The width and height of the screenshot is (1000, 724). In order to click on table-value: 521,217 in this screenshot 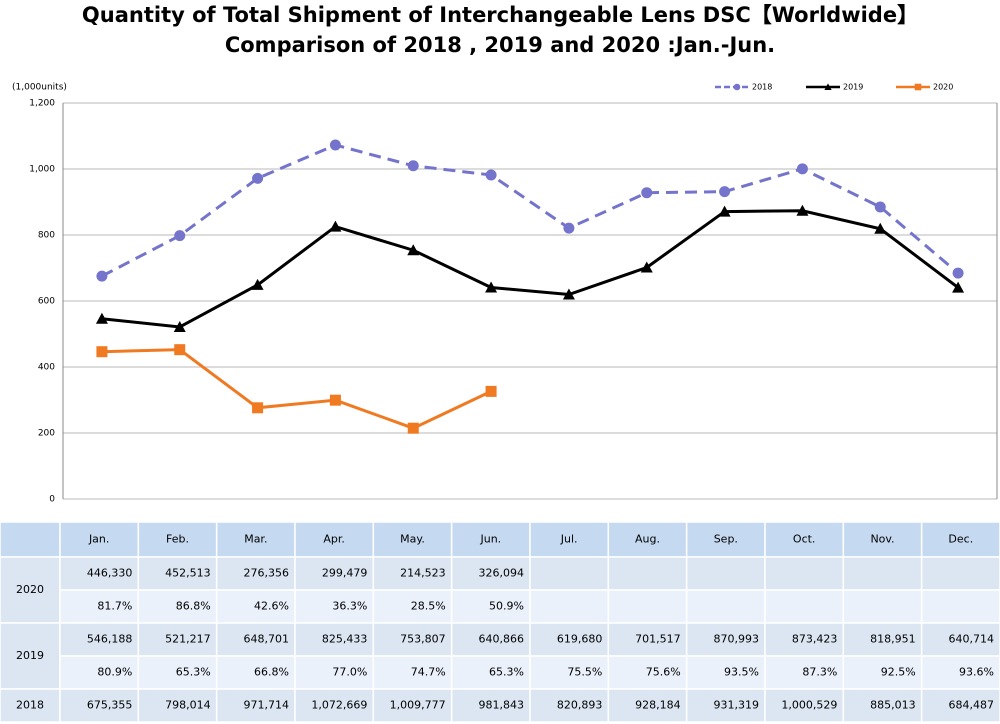, I will do `click(188, 639)`.